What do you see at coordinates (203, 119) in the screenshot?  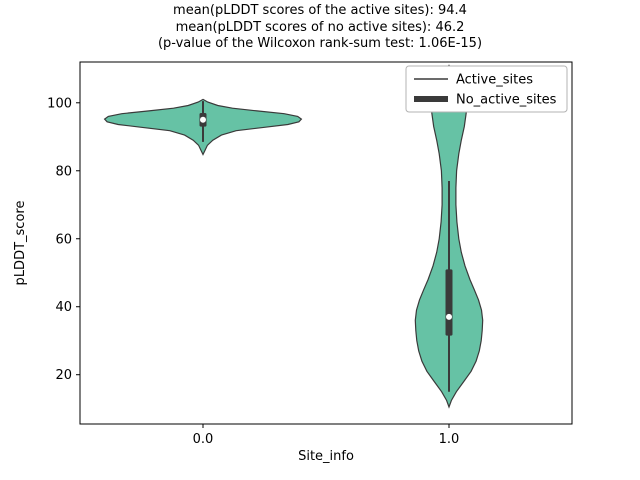 I see `median-dot-Active_sites` at bounding box center [203, 119].